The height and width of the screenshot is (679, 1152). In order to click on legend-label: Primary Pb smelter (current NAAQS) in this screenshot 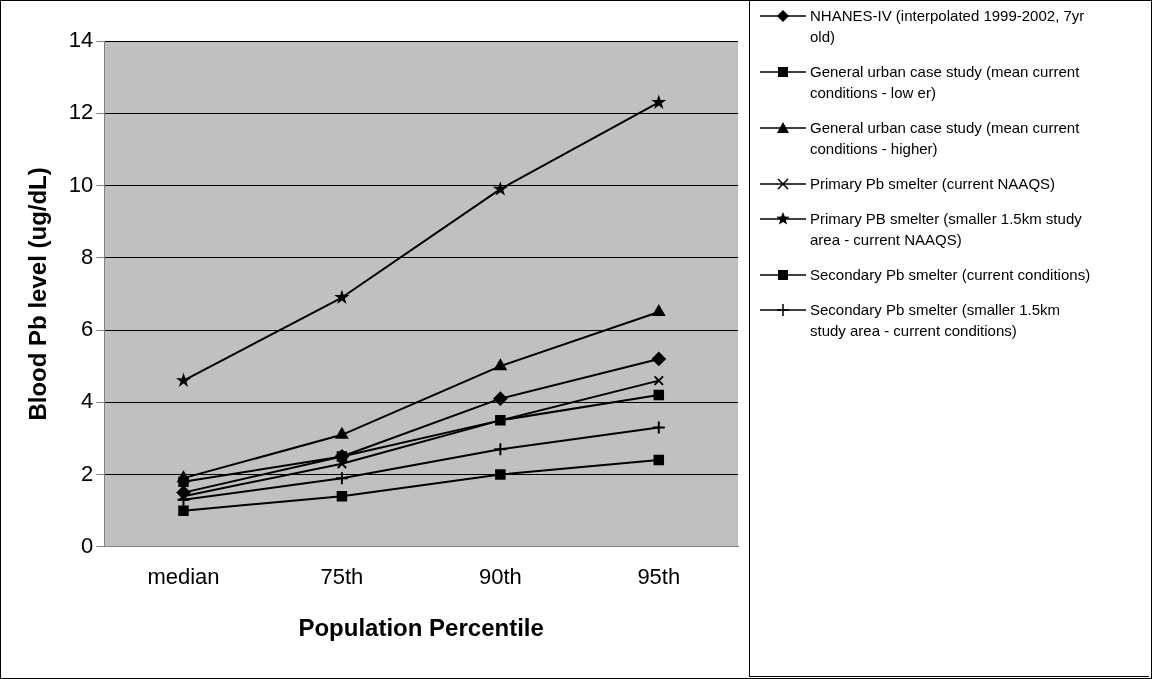, I will do `click(933, 184)`.